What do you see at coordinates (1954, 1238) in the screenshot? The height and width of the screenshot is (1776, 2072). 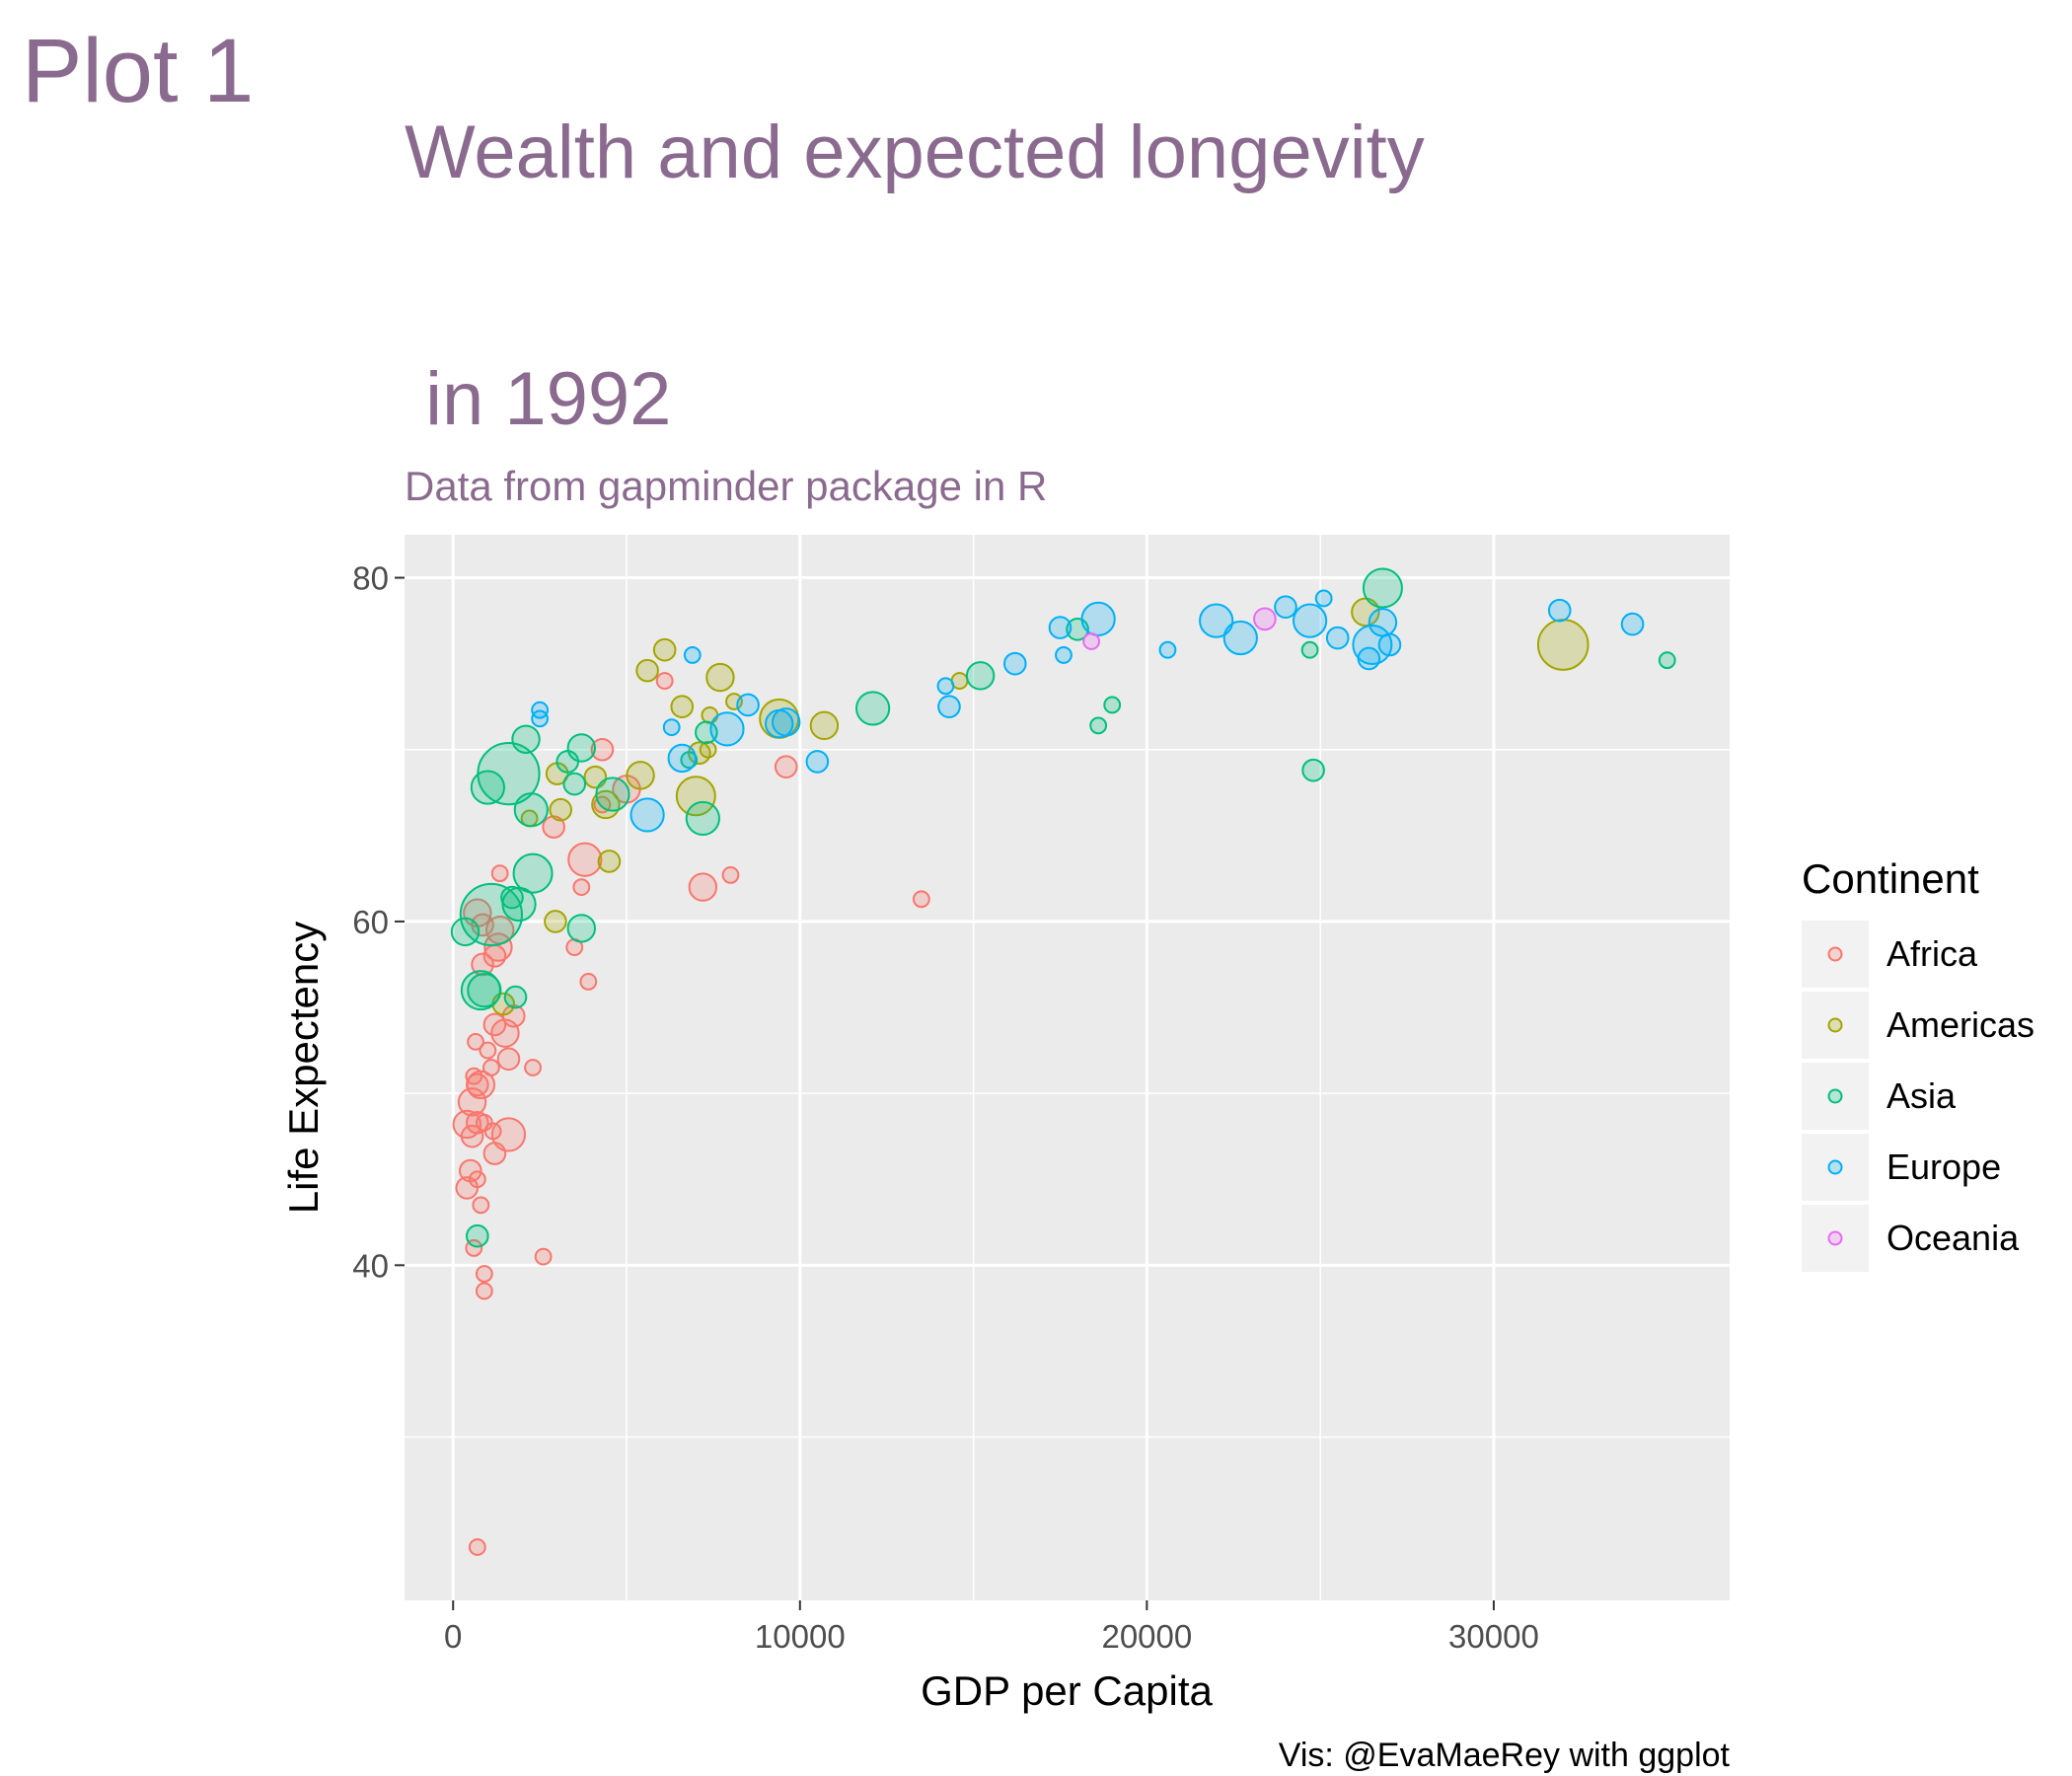 I see `legend-label: Oceania` at bounding box center [1954, 1238].